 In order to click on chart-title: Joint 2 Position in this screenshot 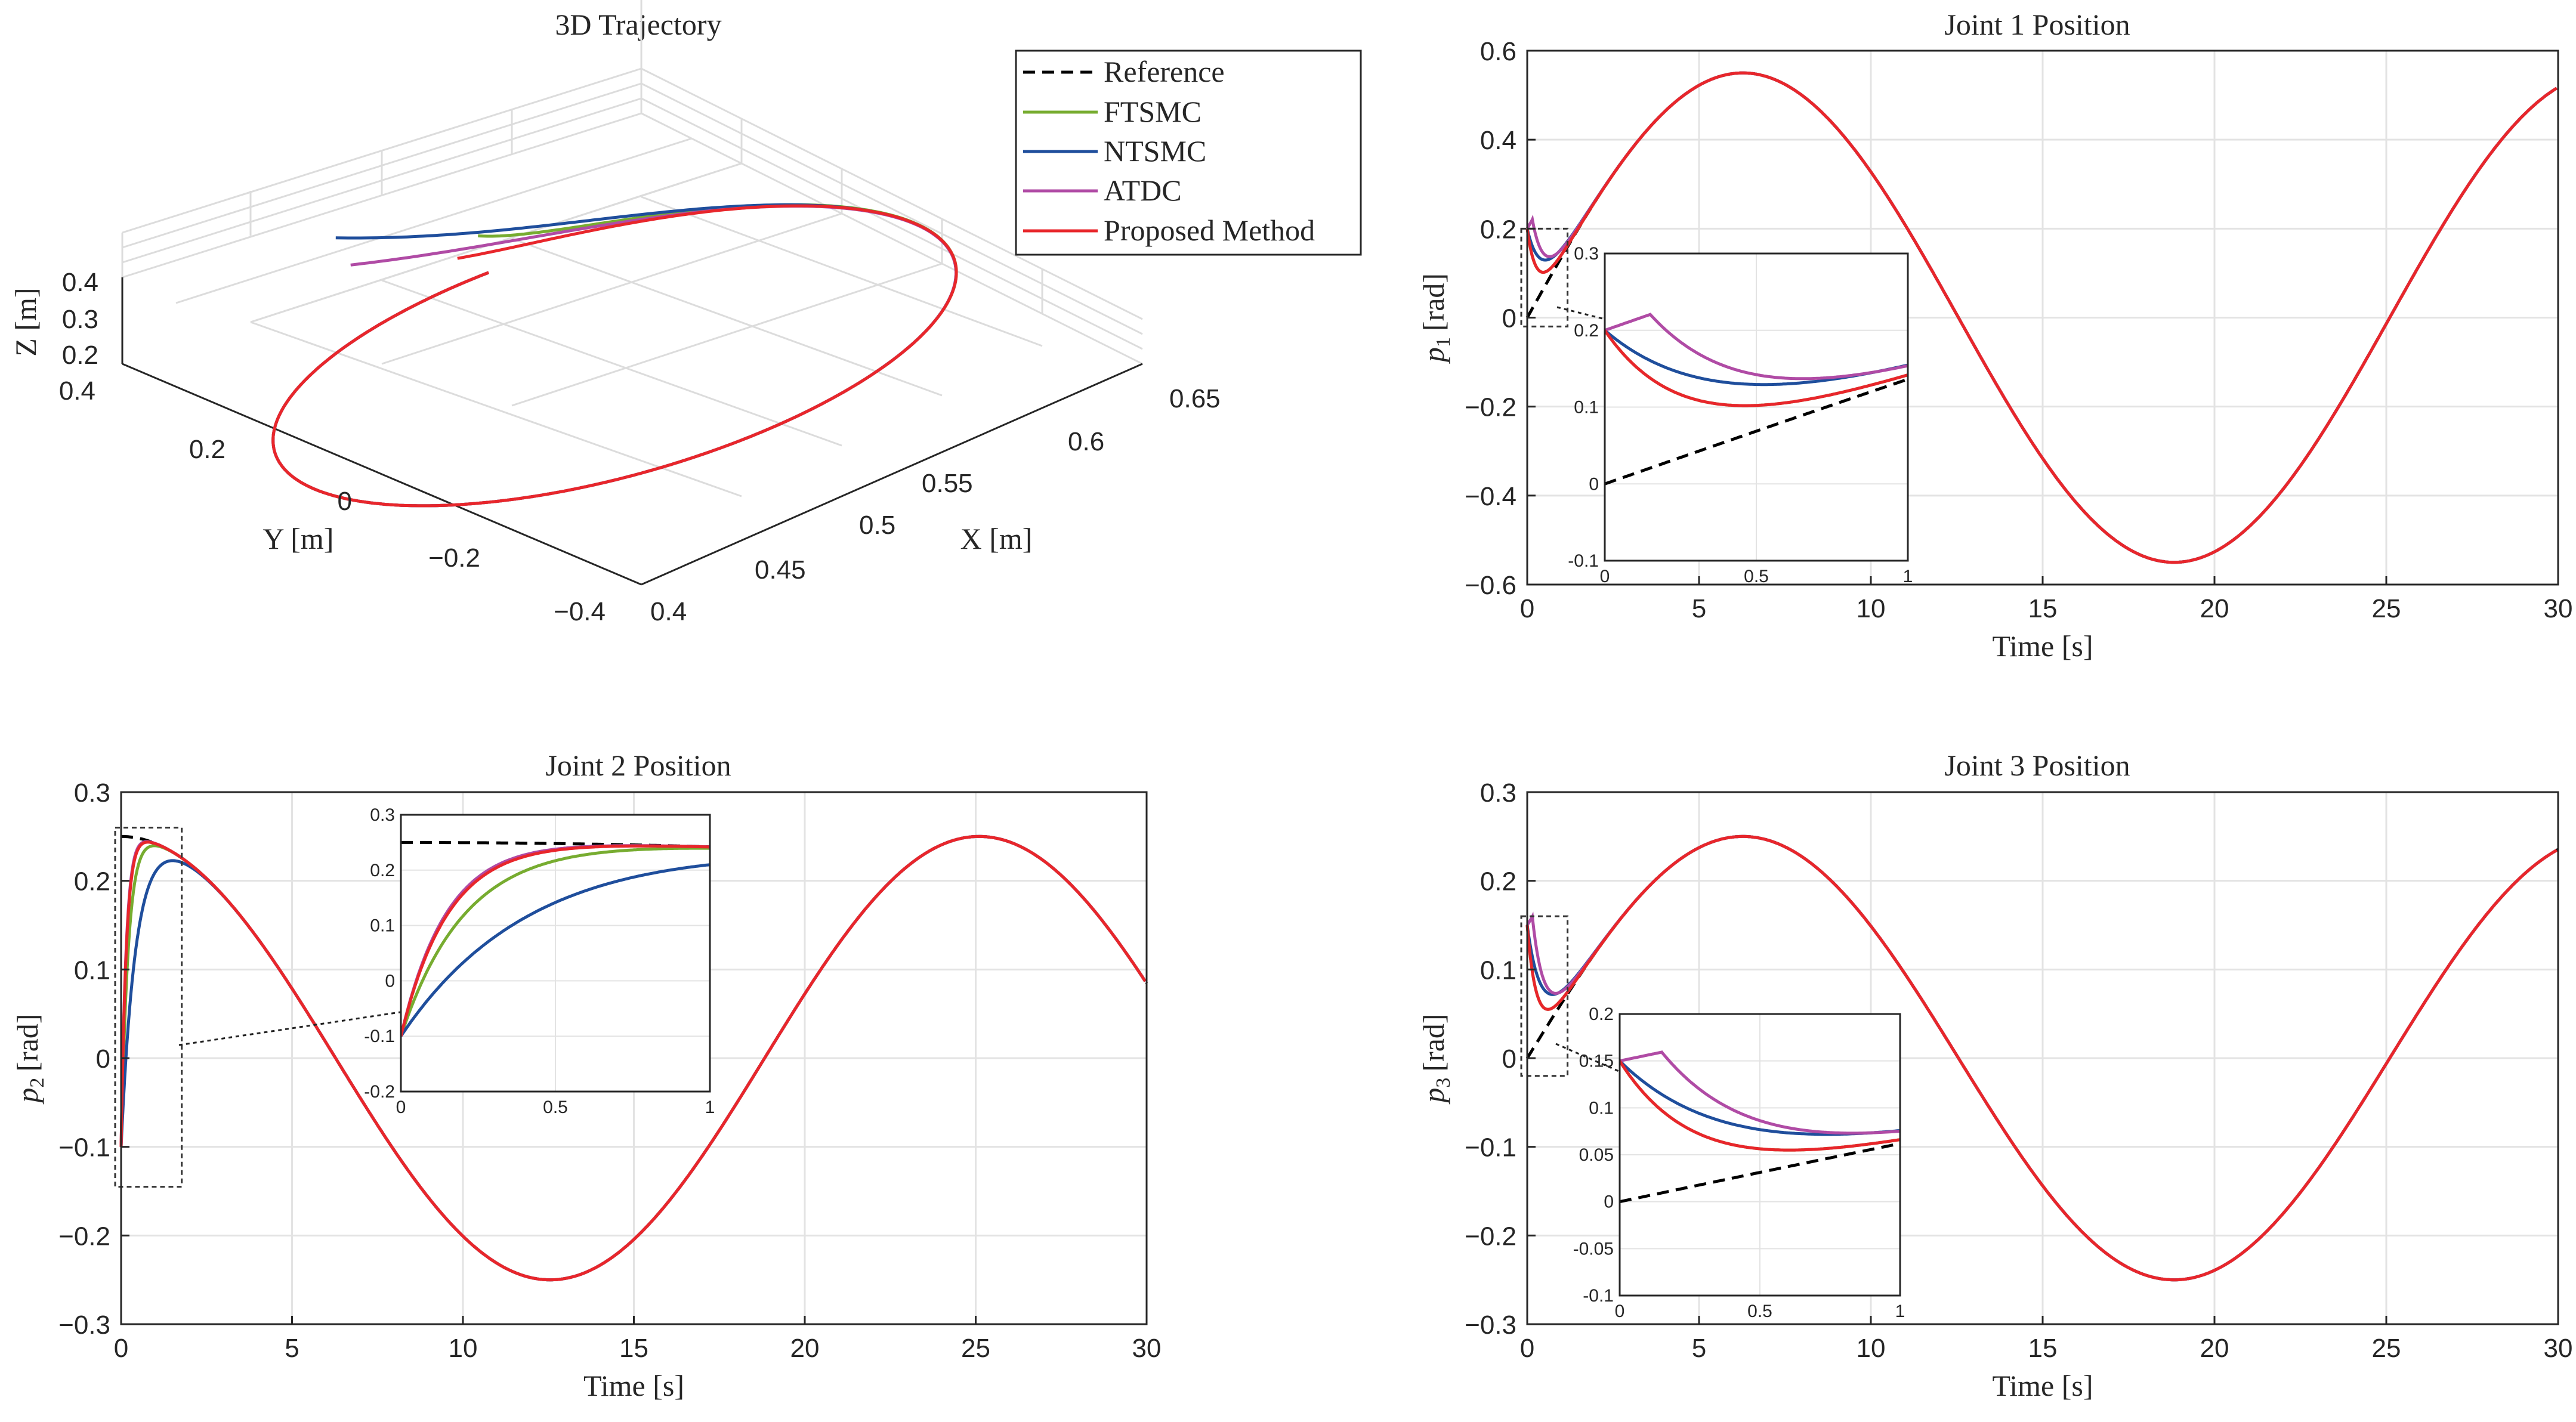, I will do `click(638, 765)`.